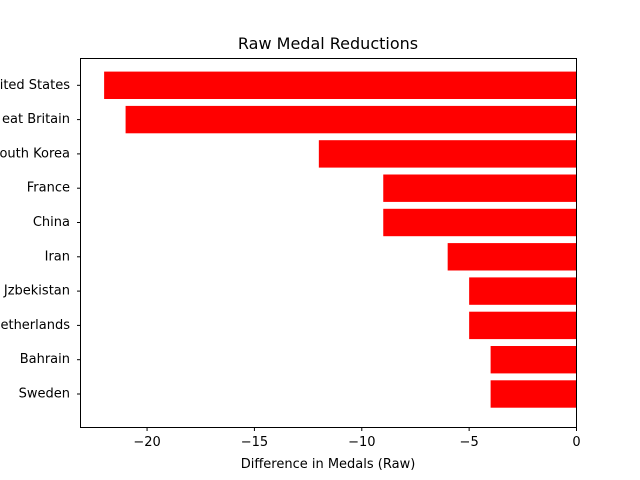 Image resolution: width=640 pixels, height=480 pixels. Describe the element at coordinates (51, 222) in the screenshot. I see `y-tick-label: China` at that location.